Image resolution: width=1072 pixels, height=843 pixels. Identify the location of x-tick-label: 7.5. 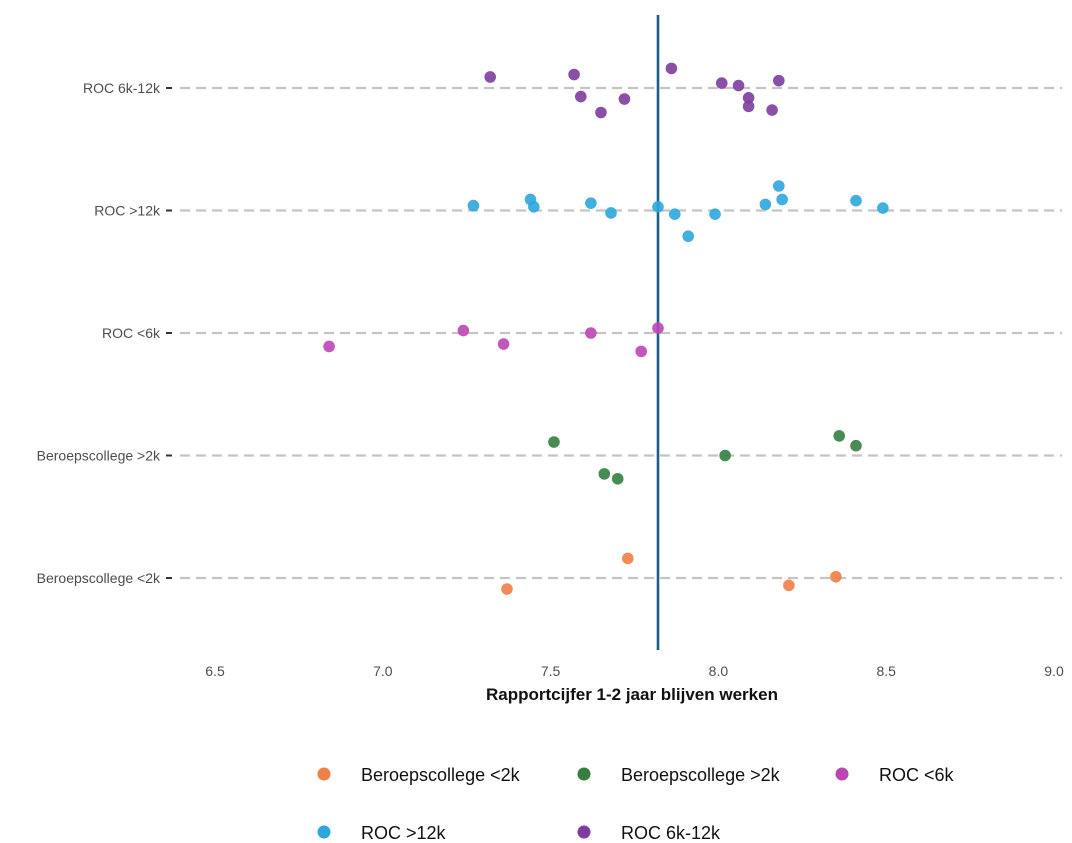
(551, 671).